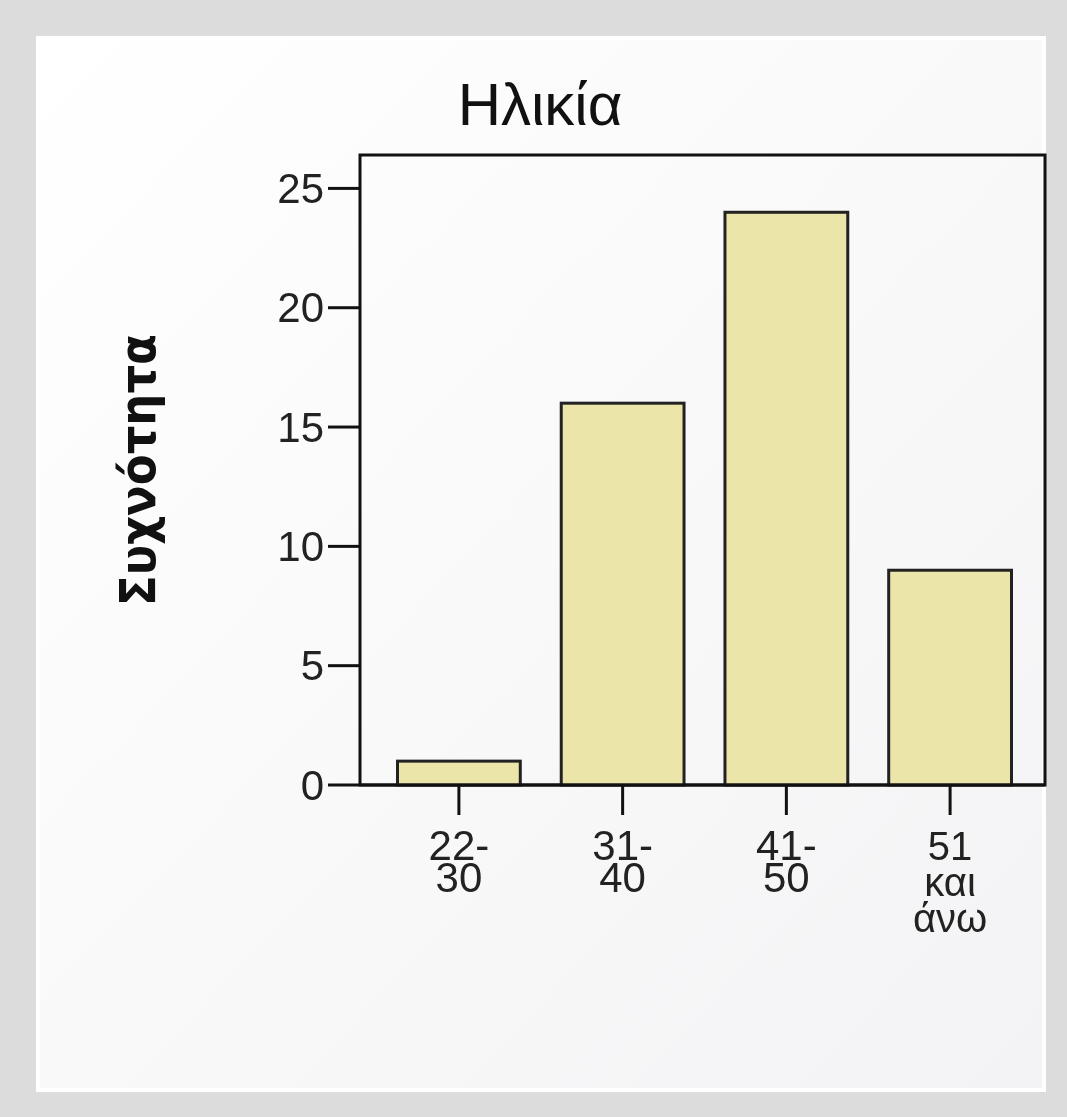  What do you see at coordinates (950, 882) in the screenshot?
I see `x-tick-label: 51 και άνω` at bounding box center [950, 882].